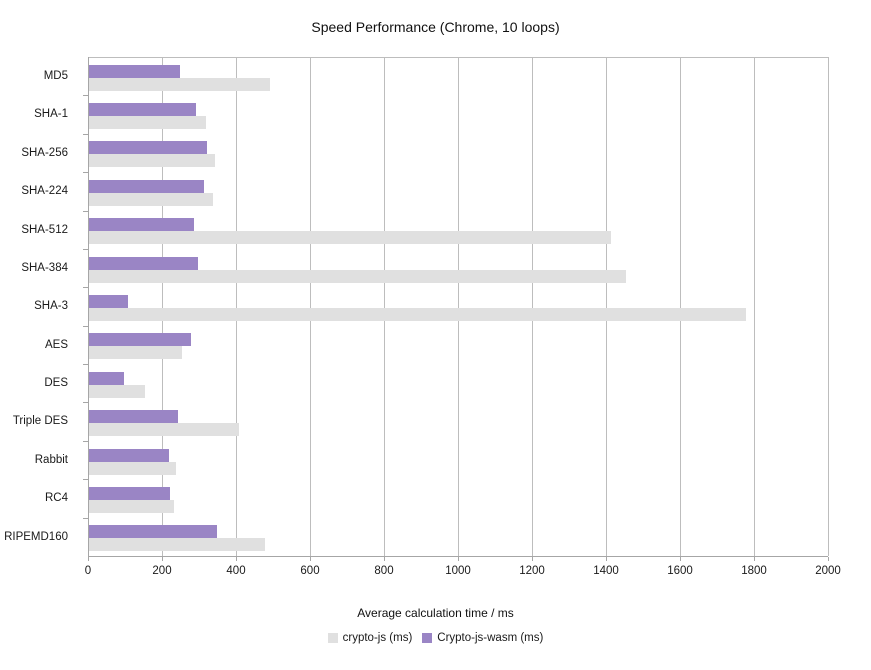 The height and width of the screenshot is (670, 871). Describe the element at coordinates (754, 571) in the screenshot. I see `x-tick-label-1800: 1800` at that location.